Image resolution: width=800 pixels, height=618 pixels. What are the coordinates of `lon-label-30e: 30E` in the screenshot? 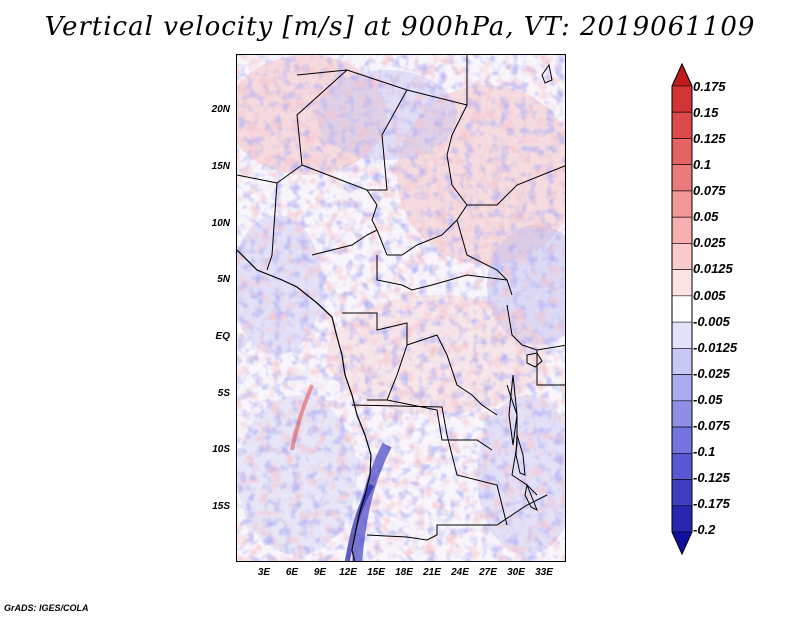 It's located at (516, 572).